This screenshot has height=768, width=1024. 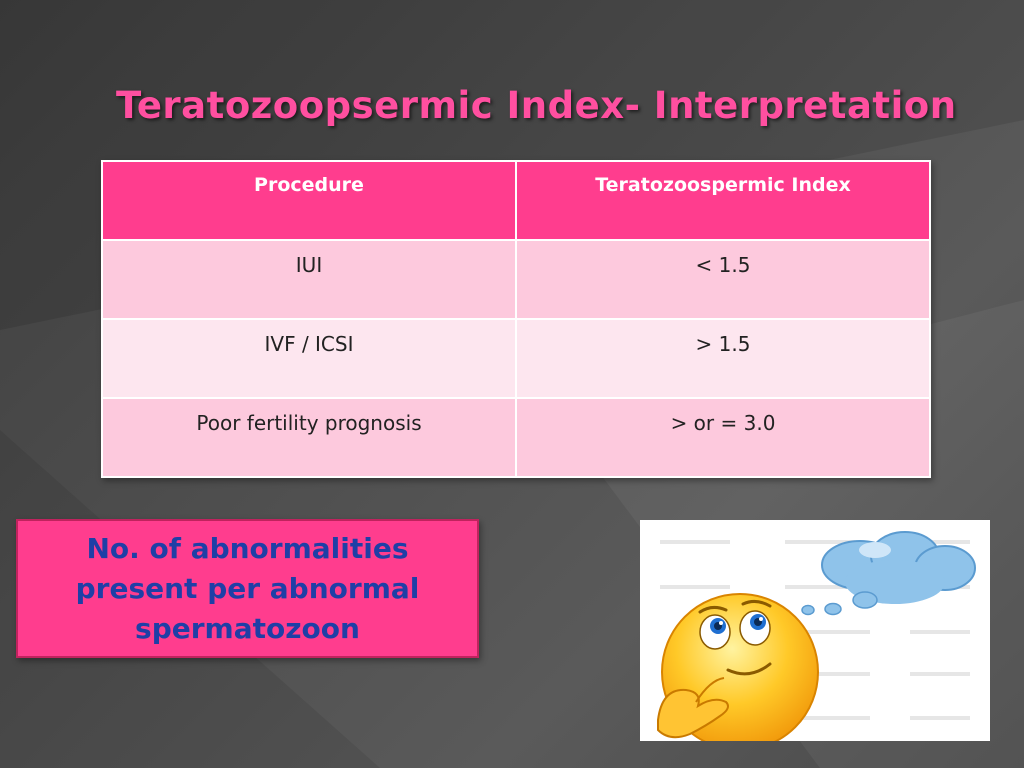 What do you see at coordinates (723, 437) in the screenshot?
I see `index-cell: > or = 3.0` at bounding box center [723, 437].